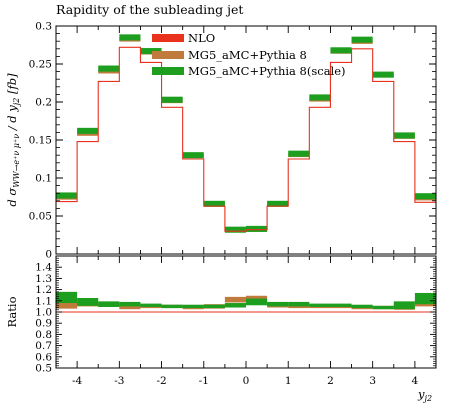 The height and width of the screenshot is (407, 450). Describe the element at coordinates (168, 55) in the screenshot. I see `legend-swatch-mg5` at that location.